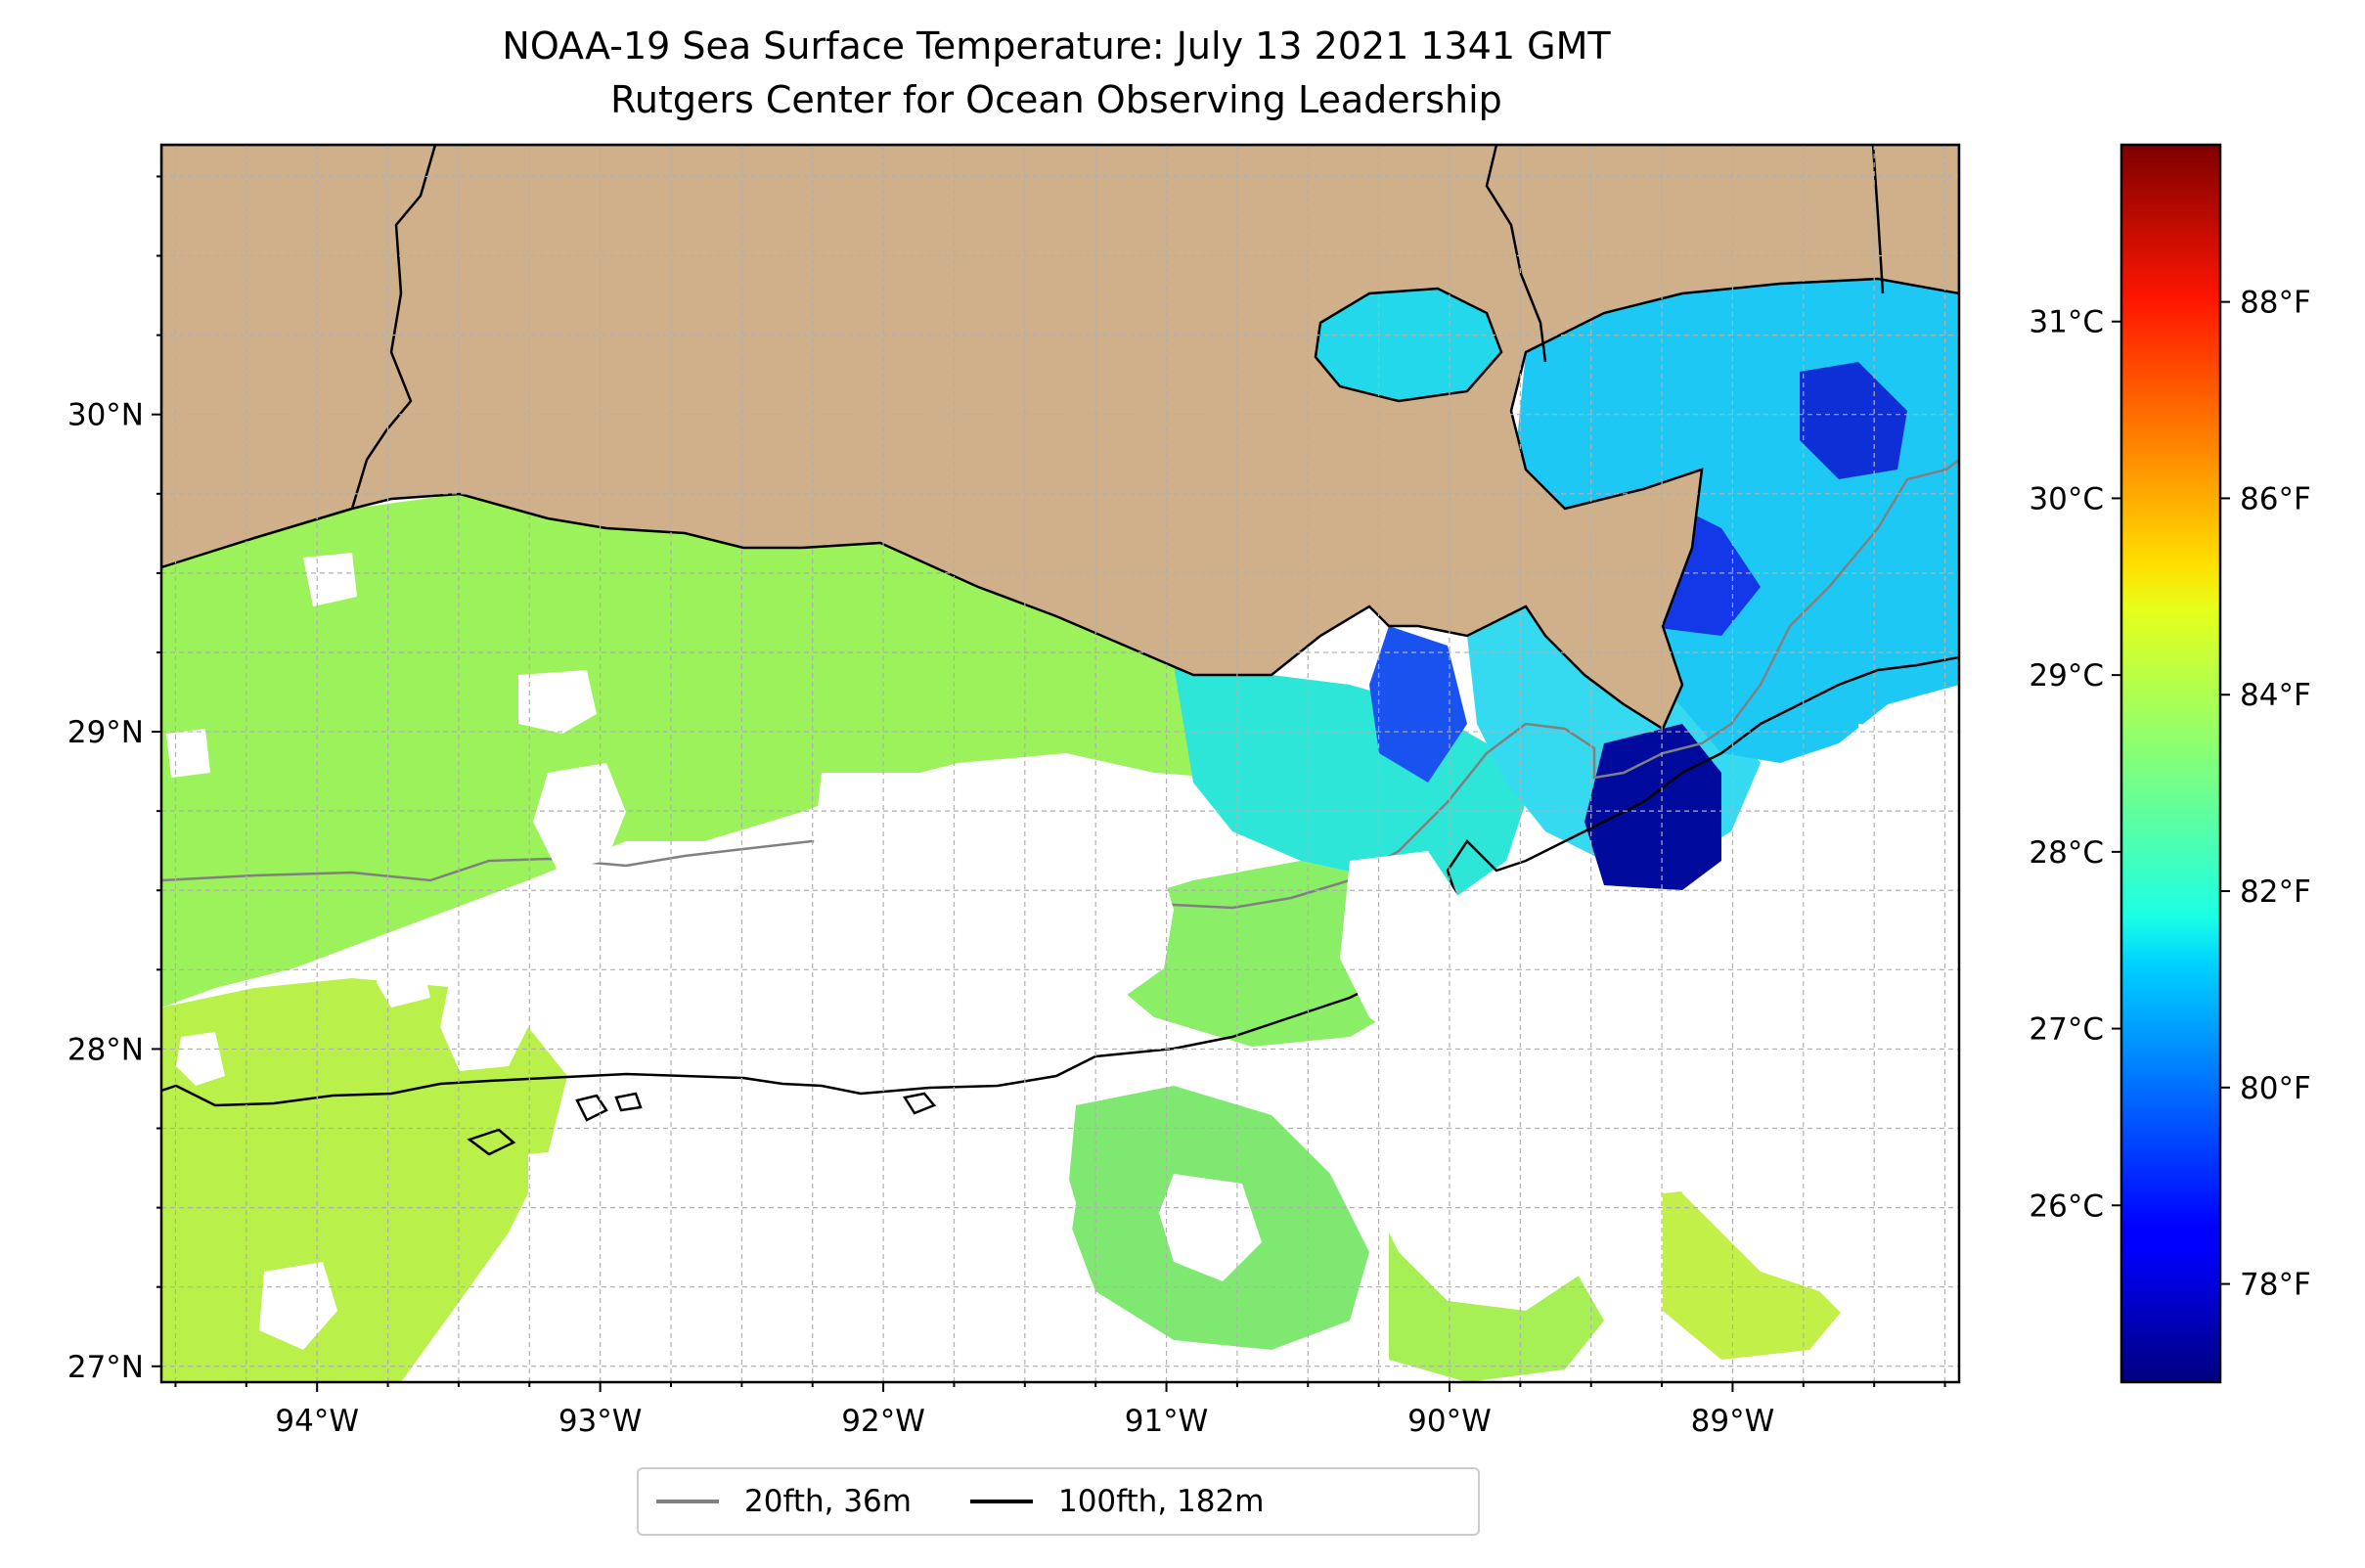  I want to click on sst-warm-shelf-south, so click(364, 1180).